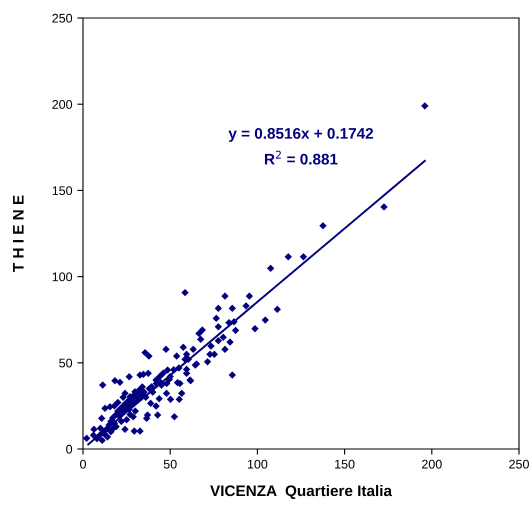 The height and width of the screenshot is (510, 529). What do you see at coordinates (301, 157) in the screenshot?
I see `annotation: R$^{2}$ = 0.881` at bounding box center [301, 157].